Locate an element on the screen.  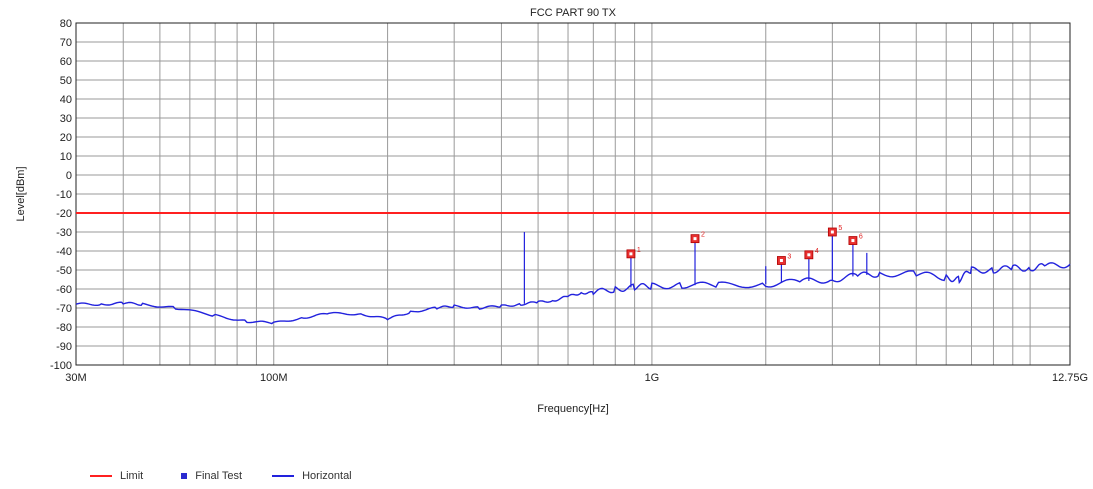
y-tick-label: -20 is located at coordinates (64, 214).